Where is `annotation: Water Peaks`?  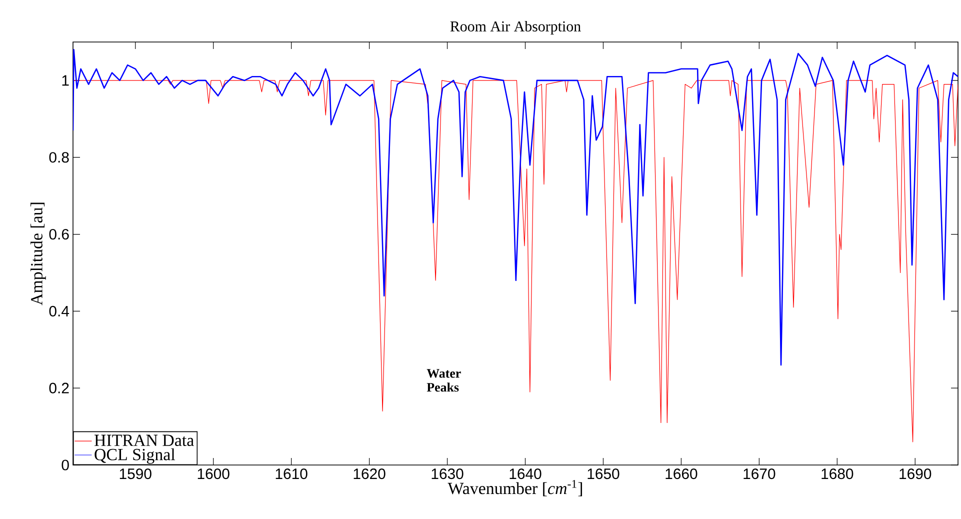
annotation: Water Peaks is located at coordinates (443, 380).